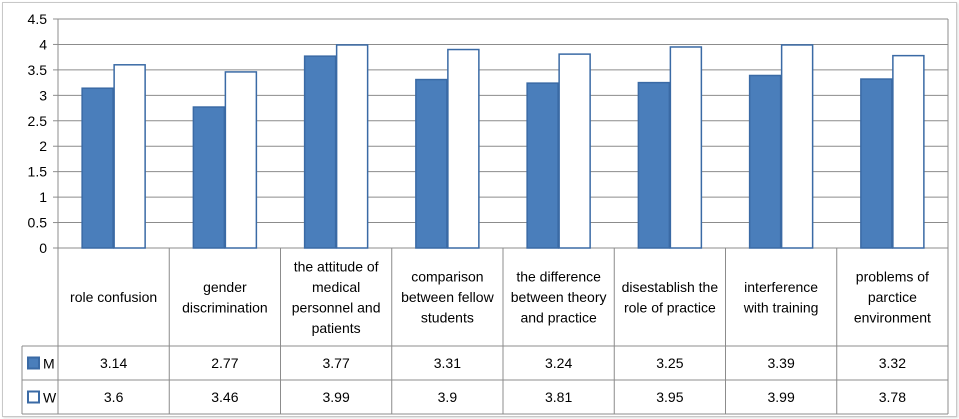 The image size is (959, 419). Describe the element at coordinates (225, 287) in the screenshot. I see `category-label-line: gender` at that location.